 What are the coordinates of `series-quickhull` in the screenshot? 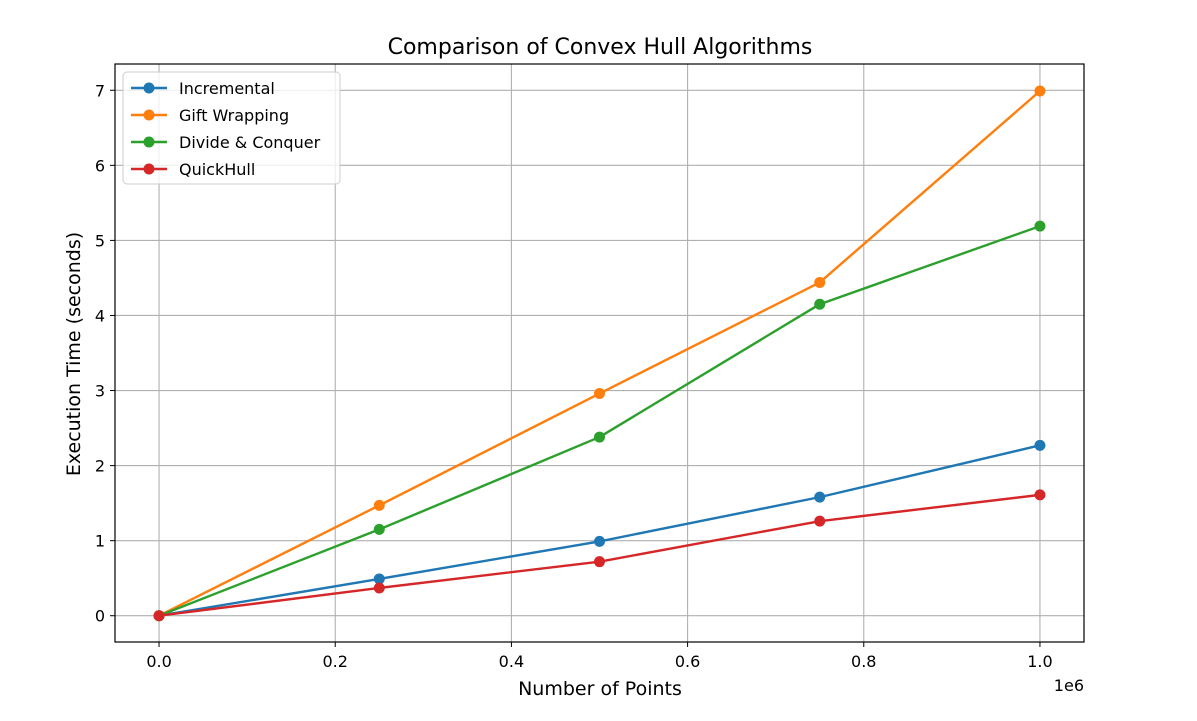 It's located at (599, 555).